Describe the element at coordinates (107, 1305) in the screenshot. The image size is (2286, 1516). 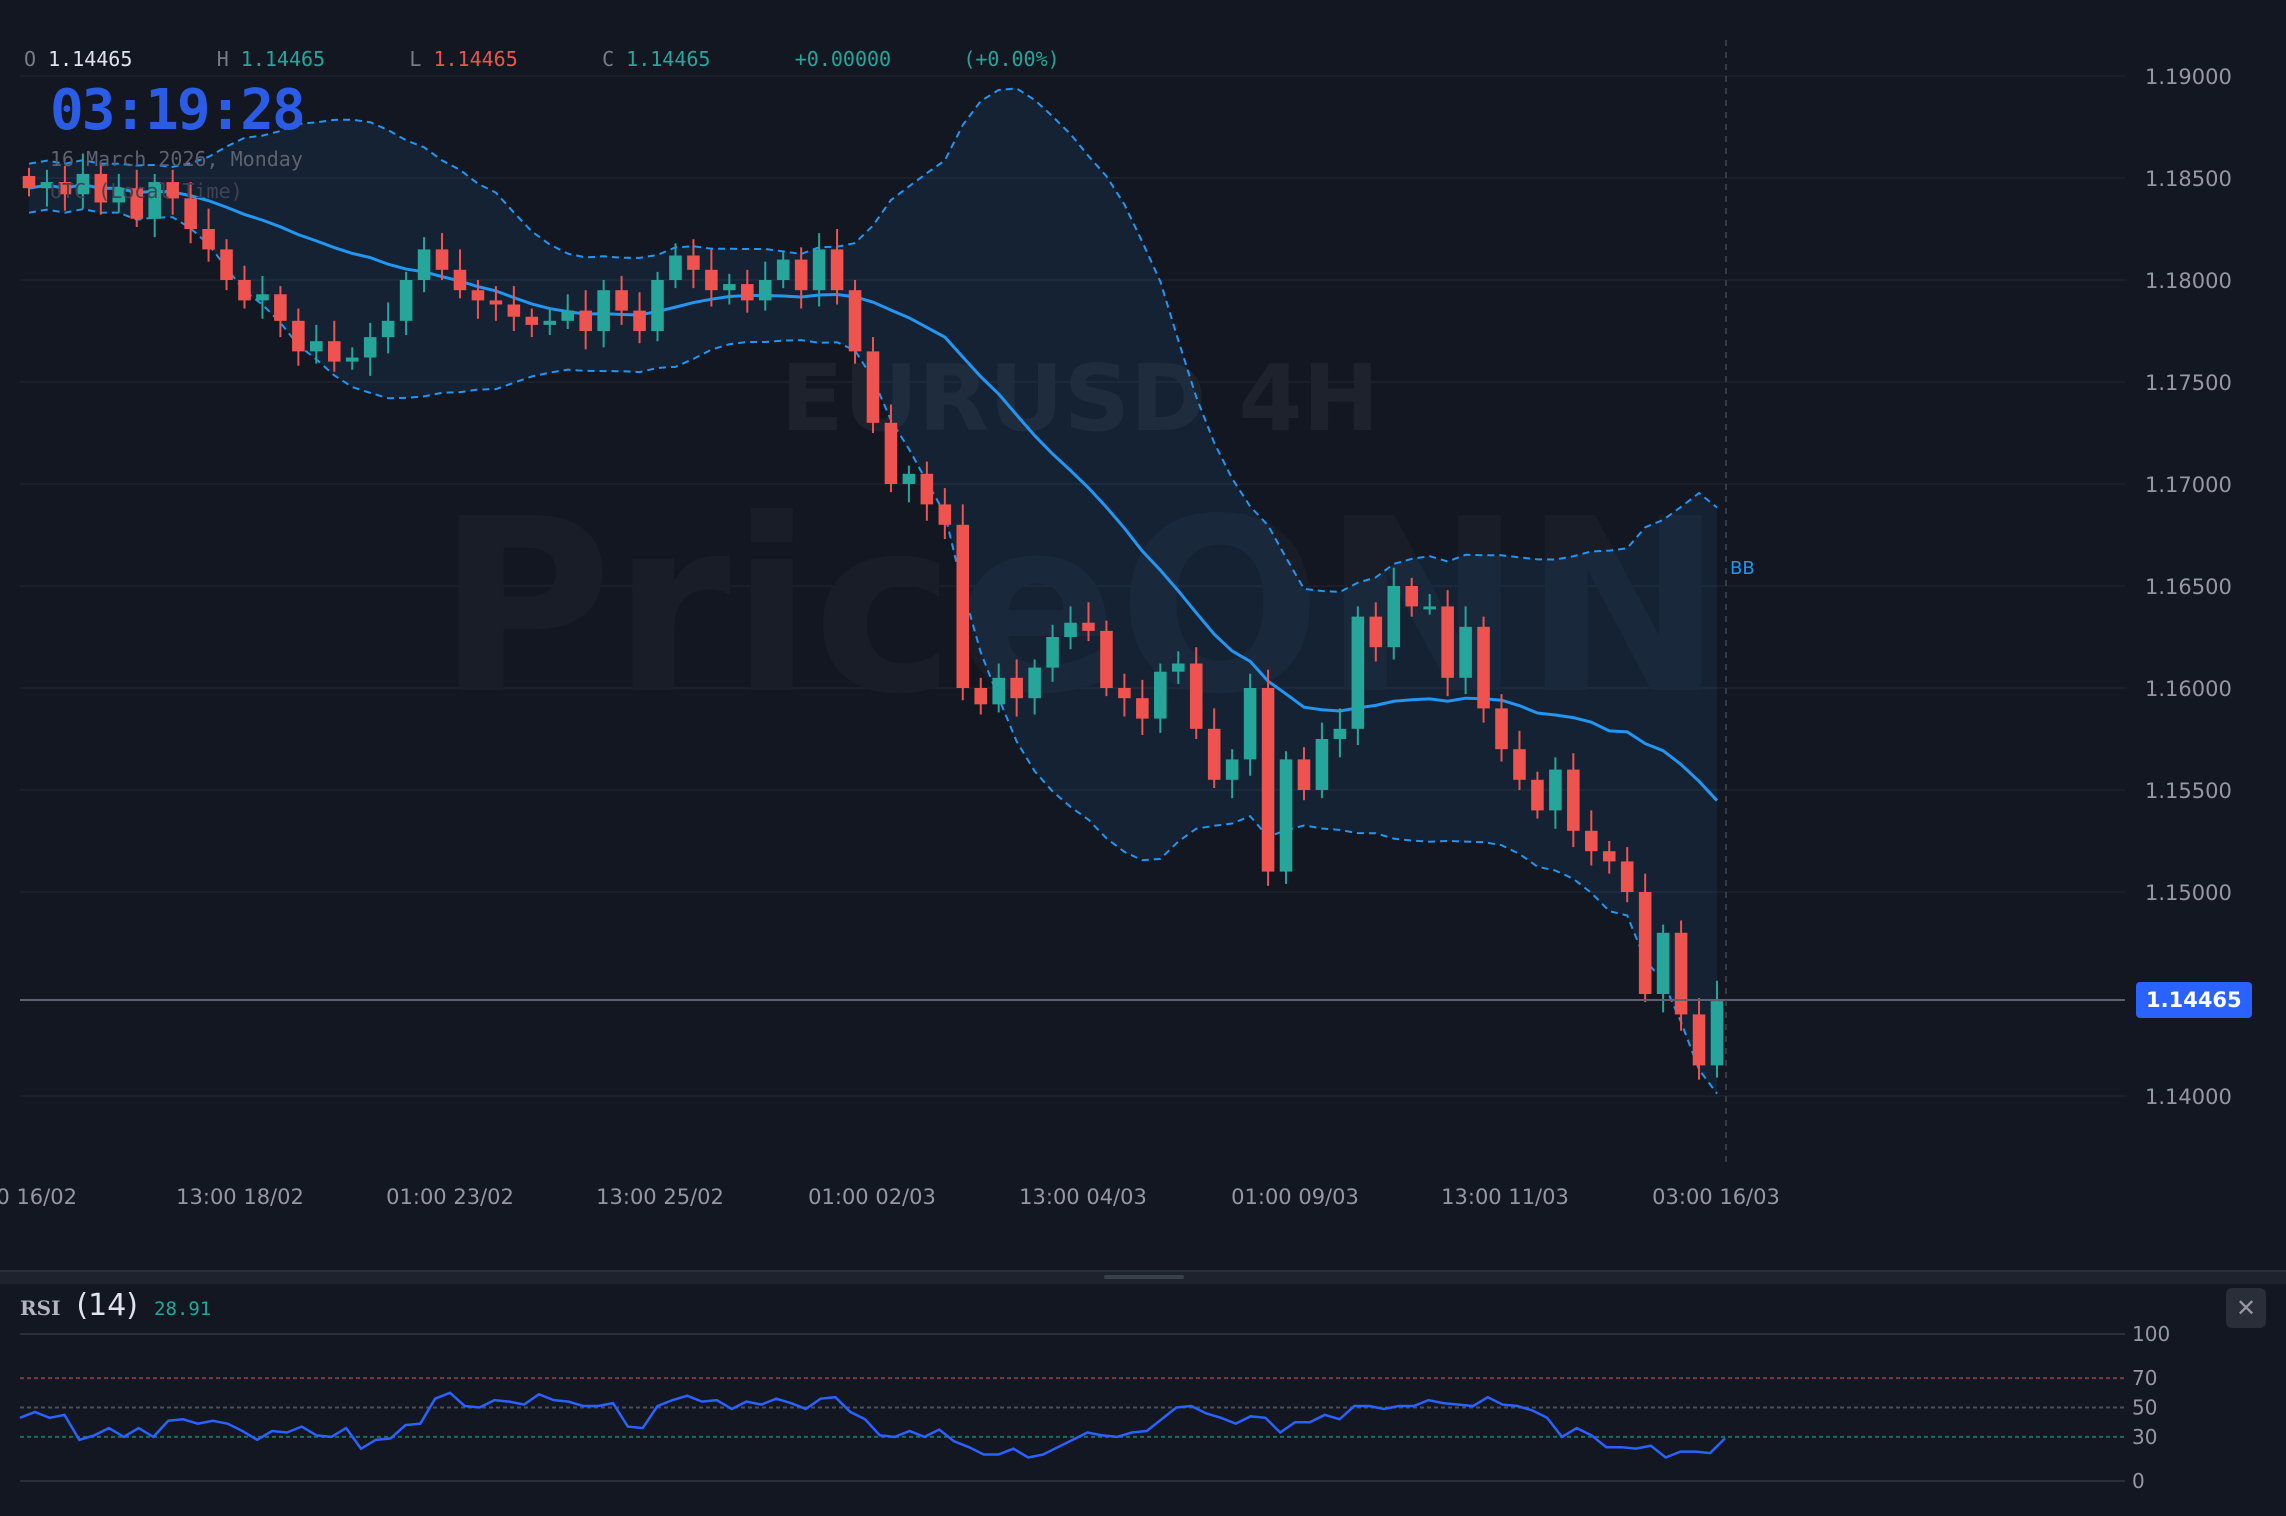
I see `rsi-length: (14)` at that location.